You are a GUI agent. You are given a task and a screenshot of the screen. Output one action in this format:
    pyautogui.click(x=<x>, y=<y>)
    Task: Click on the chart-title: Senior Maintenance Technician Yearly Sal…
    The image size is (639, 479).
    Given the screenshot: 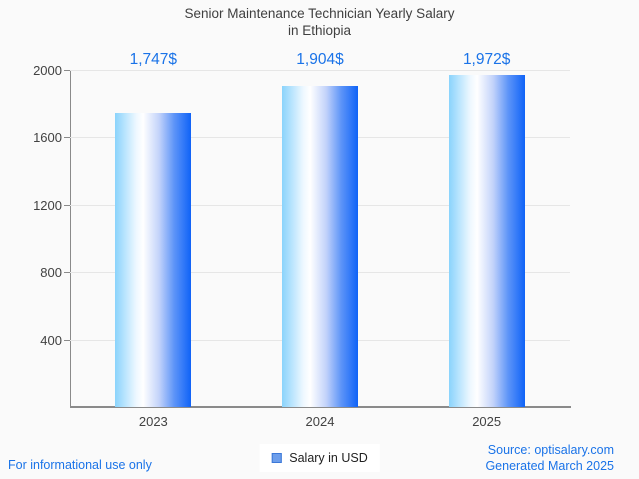 What is the action you would take?
    pyautogui.click(x=319, y=22)
    